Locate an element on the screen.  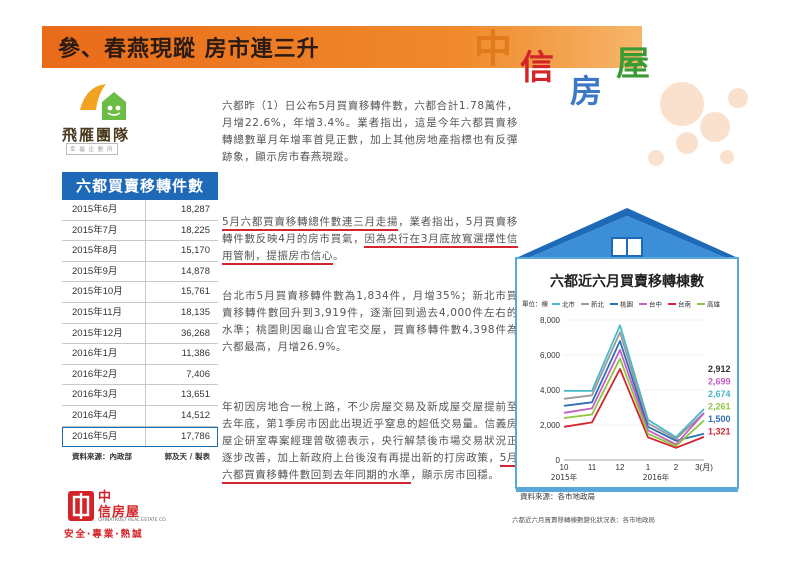
table-cell-value: 36,268 is located at coordinates (195, 333).